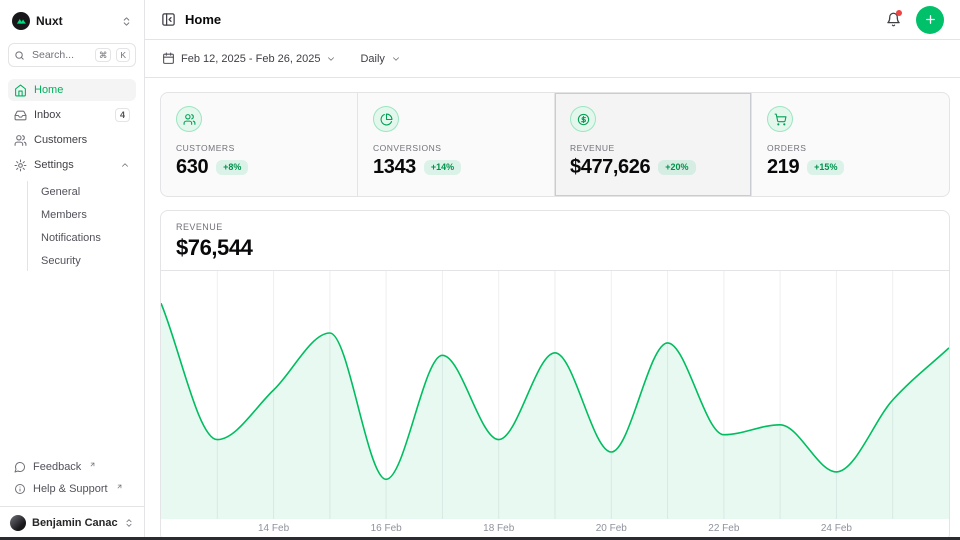  Describe the element at coordinates (372, 58) in the screenshot. I see `period-label: Daily` at that location.